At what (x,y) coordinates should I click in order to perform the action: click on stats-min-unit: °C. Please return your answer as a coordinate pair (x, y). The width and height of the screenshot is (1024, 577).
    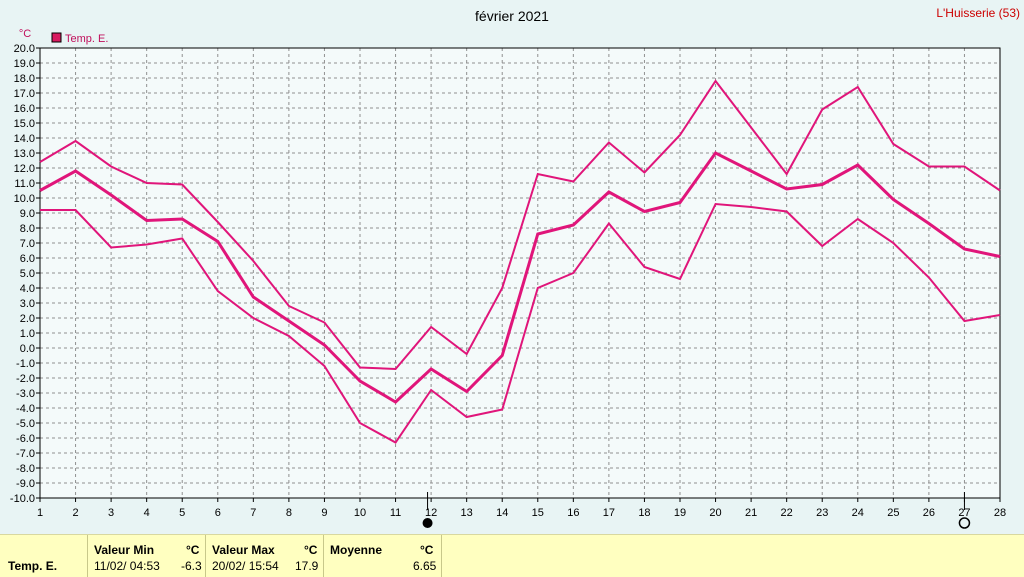
    Looking at the image, I should click on (193, 550).